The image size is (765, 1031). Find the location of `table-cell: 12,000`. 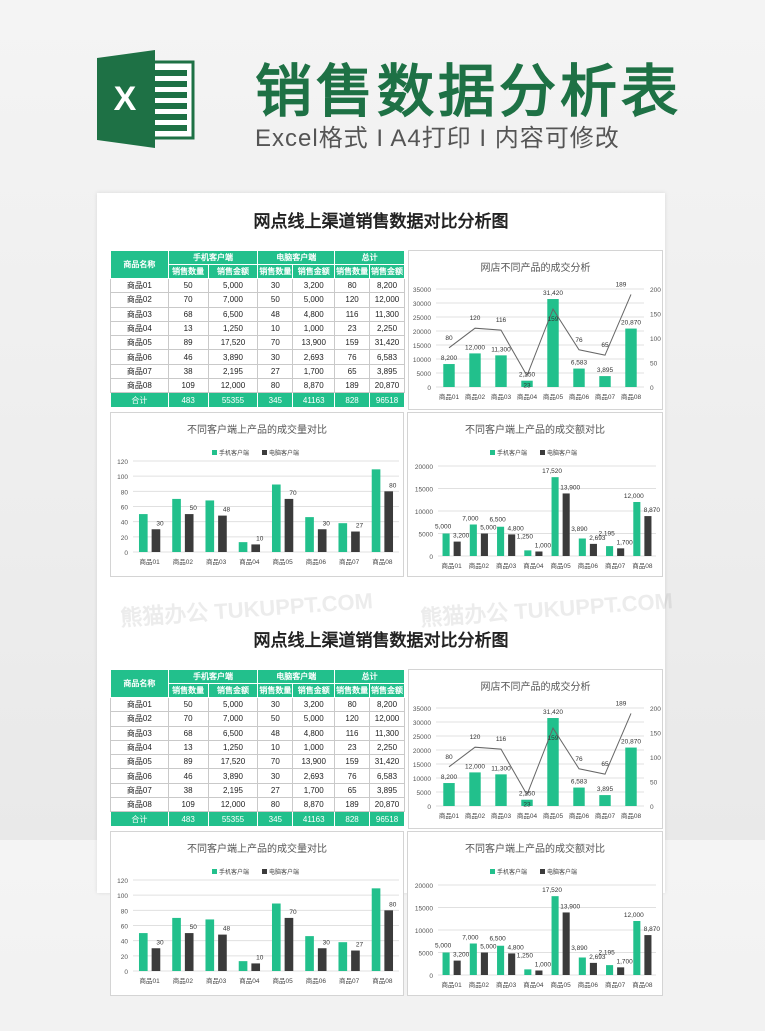

table-cell: 12,000 is located at coordinates (233, 805).